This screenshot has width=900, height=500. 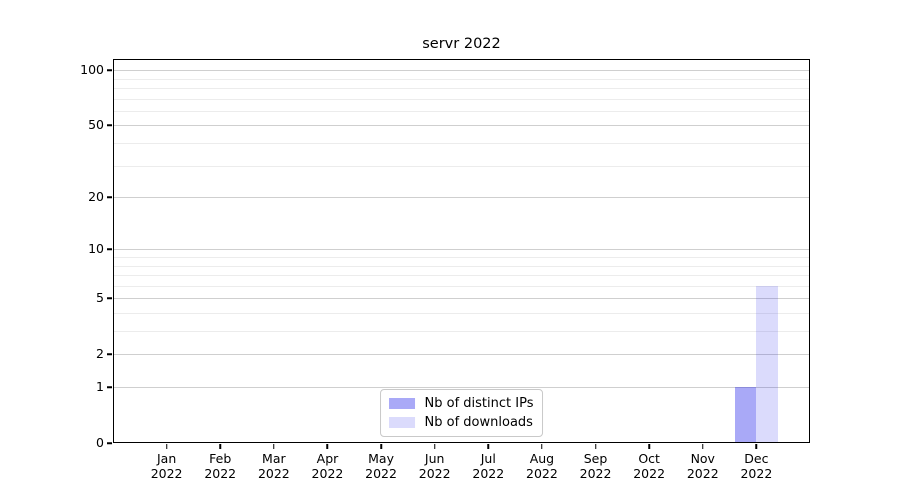 What do you see at coordinates (461, 413) in the screenshot?
I see `legend: Nb of distinct IPs Nb of downloads` at bounding box center [461, 413].